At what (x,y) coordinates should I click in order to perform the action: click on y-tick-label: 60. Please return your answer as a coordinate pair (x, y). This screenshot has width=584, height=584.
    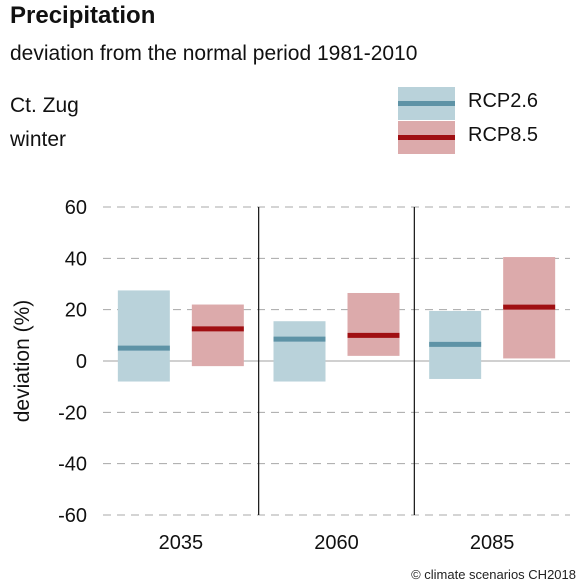
    Looking at the image, I should click on (76, 208).